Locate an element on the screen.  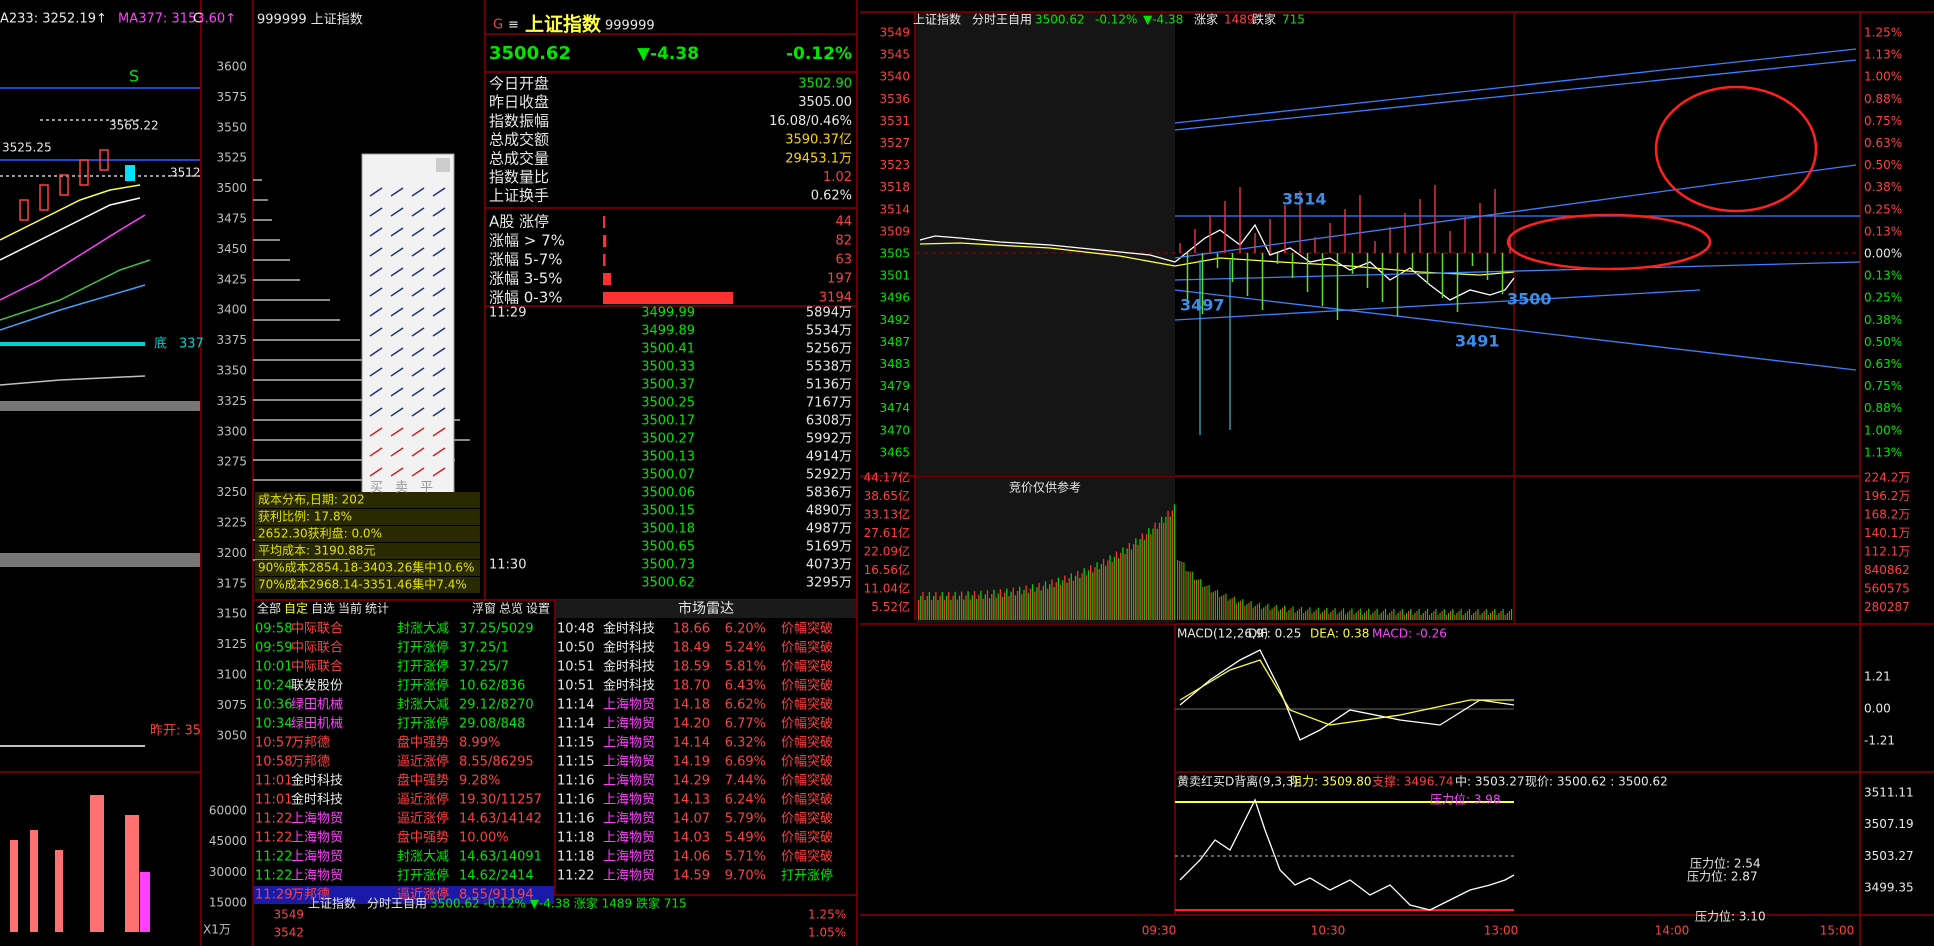
alert-time: 11:01 is located at coordinates (273, 800).